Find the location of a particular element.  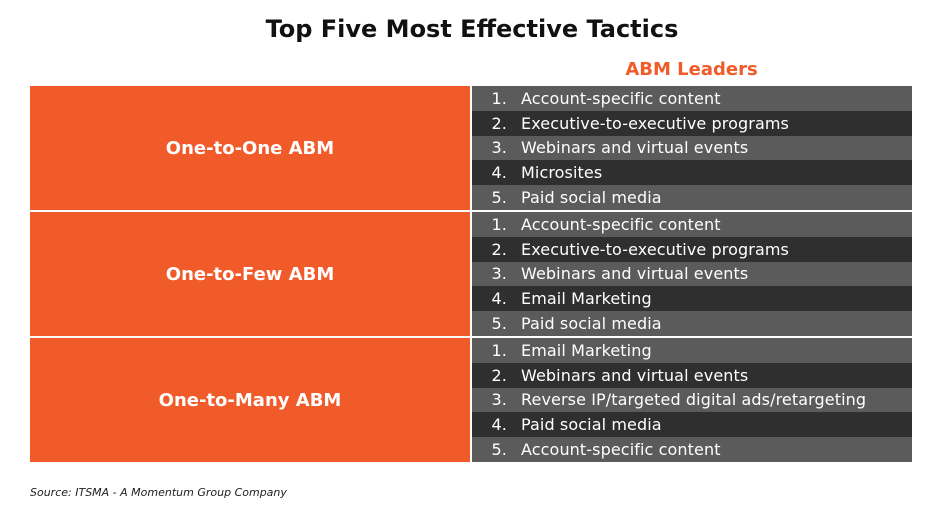

segment-label: One-to-Few ABM is located at coordinates (251, 274).